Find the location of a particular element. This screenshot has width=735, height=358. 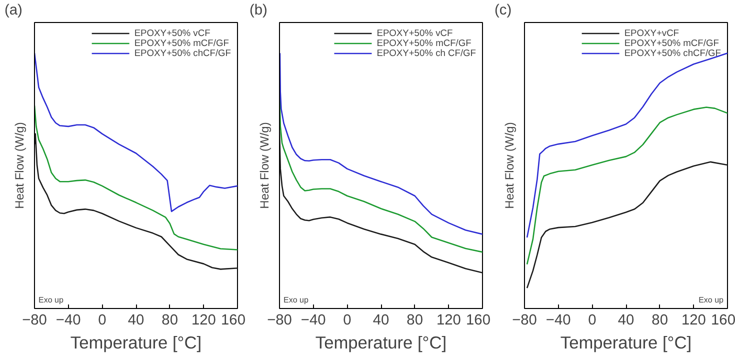

legend-label: EPOXY+50% ch CF/GF is located at coordinates (426, 53).